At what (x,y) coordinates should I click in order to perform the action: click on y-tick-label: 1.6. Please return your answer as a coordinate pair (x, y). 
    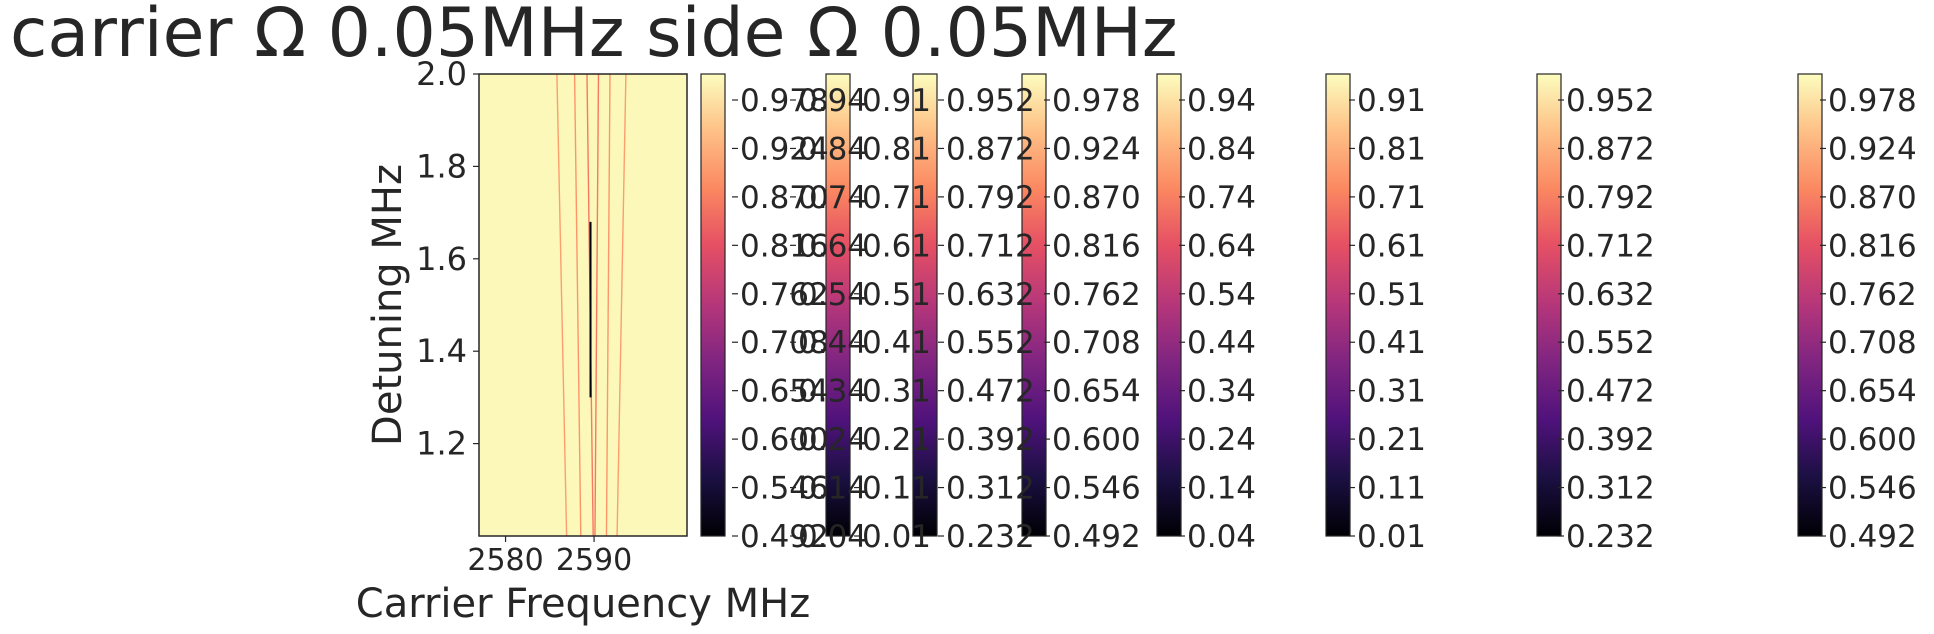
    Looking at the image, I should click on (441, 259).